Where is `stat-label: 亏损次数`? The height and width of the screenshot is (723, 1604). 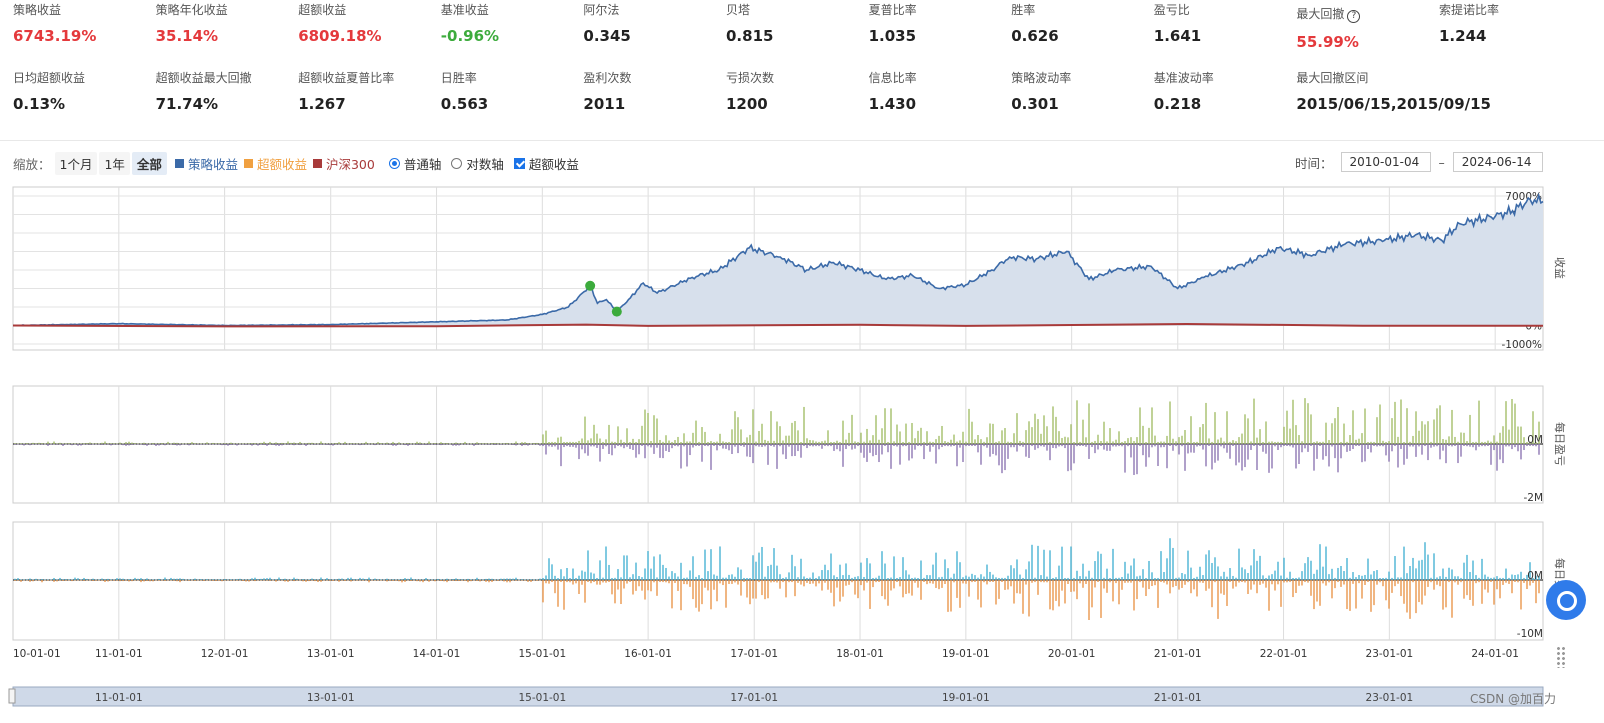 stat-label: 亏损次数 is located at coordinates (750, 78).